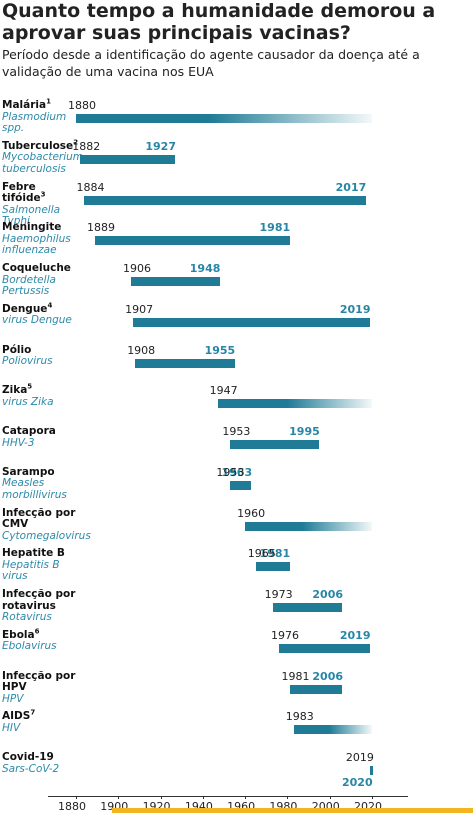 This screenshot has height=813, width=473. I want to click on pathogen: Cytomegalovirus, so click(46, 535).